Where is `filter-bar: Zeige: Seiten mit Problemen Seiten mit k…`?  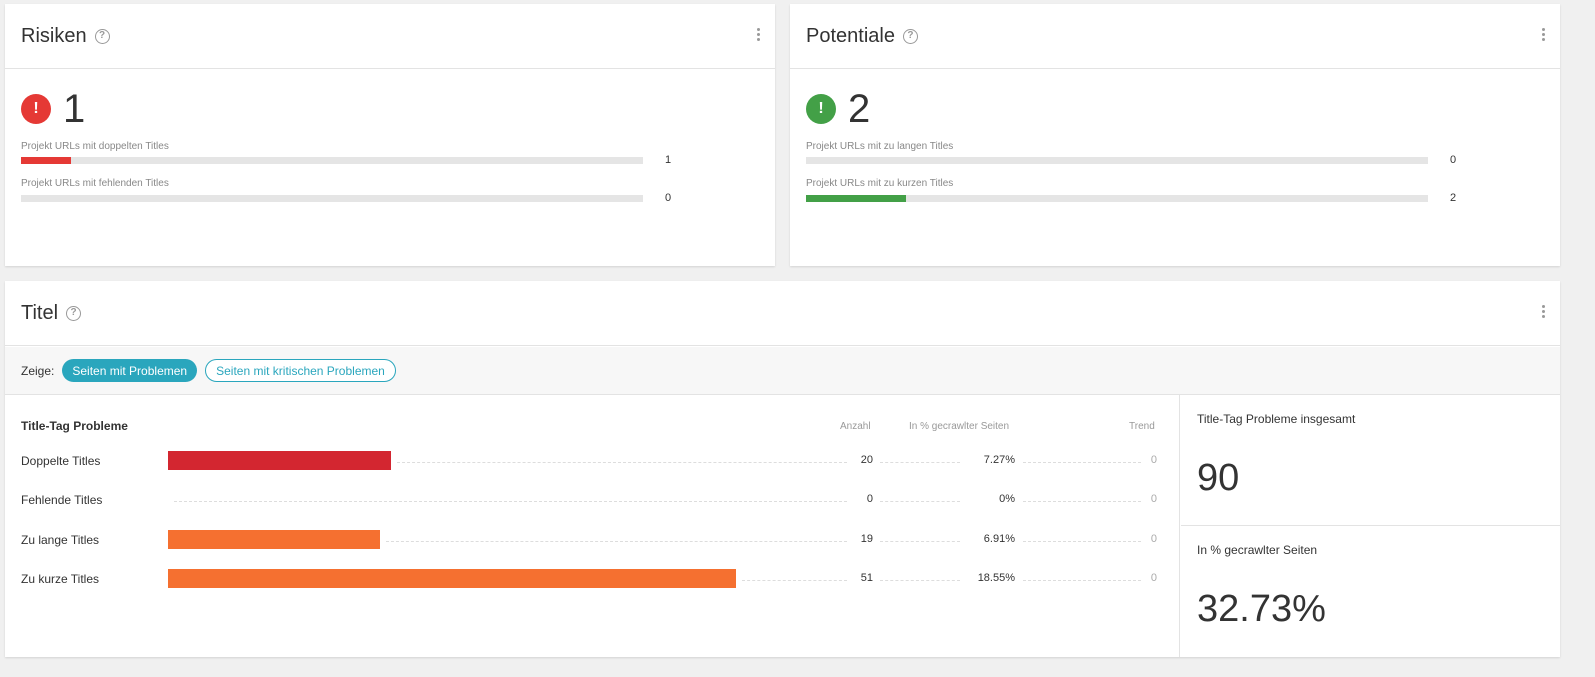
filter-bar: Zeige: Seiten mit Problemen Seiten mit k… is located at coordinates (782, 371).